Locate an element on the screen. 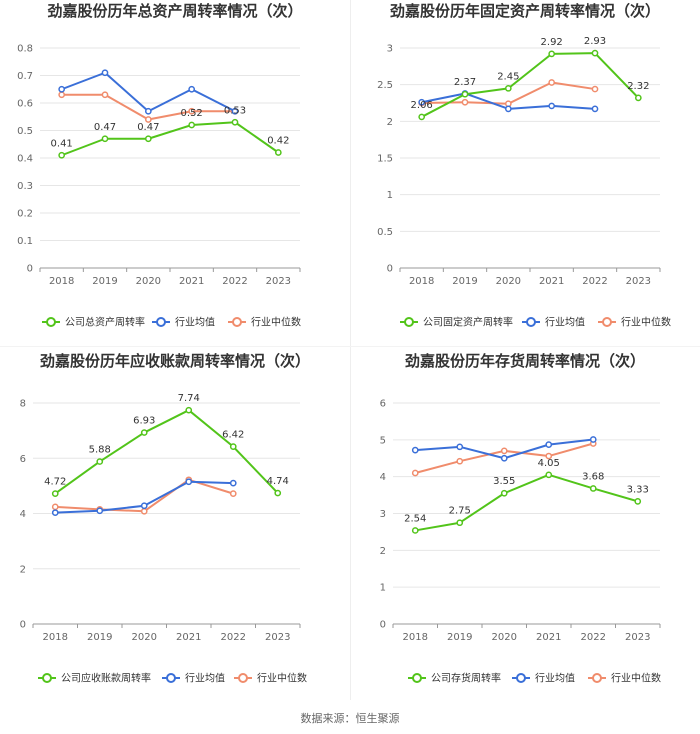 Image resolution: width=700 pixels, height=734 pixels. data-label: 0.52 is located at coordinates (192, 113).